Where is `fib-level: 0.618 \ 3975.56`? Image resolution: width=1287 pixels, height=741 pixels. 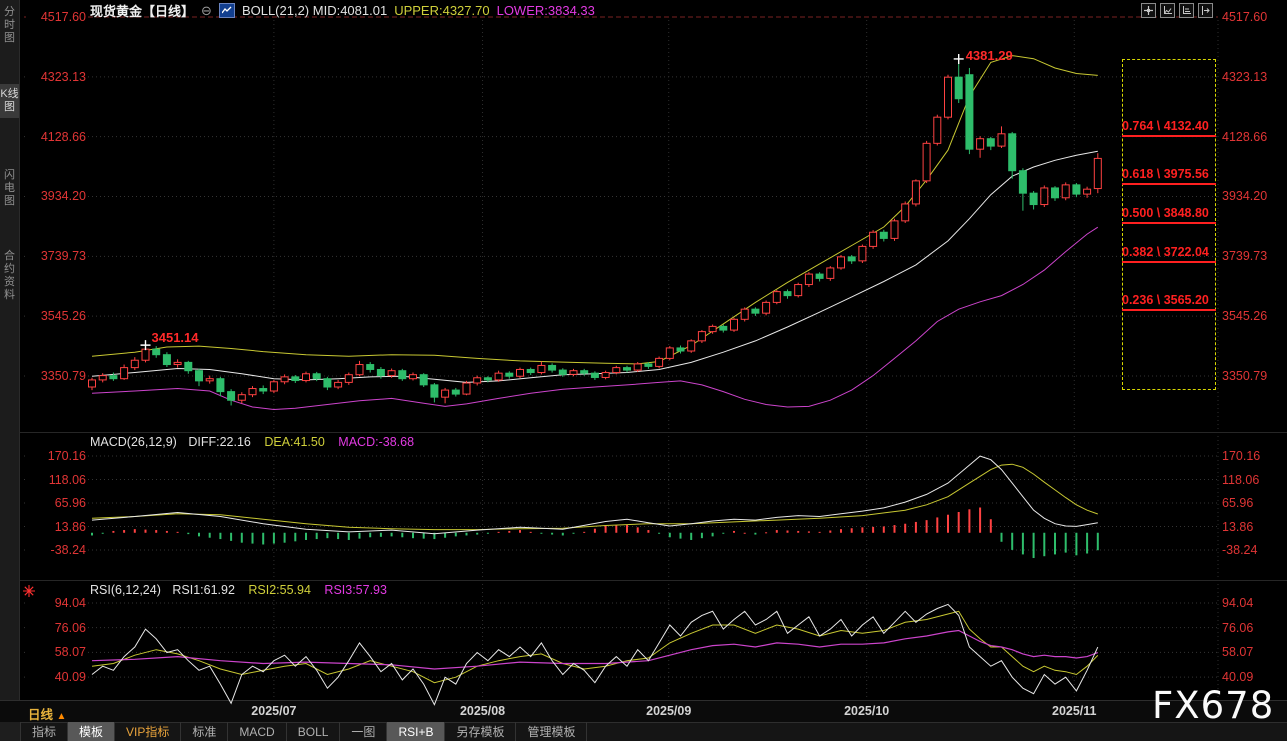 fib-level: 0.618 \ 3975.56 is located at coordinates (1169, 176).